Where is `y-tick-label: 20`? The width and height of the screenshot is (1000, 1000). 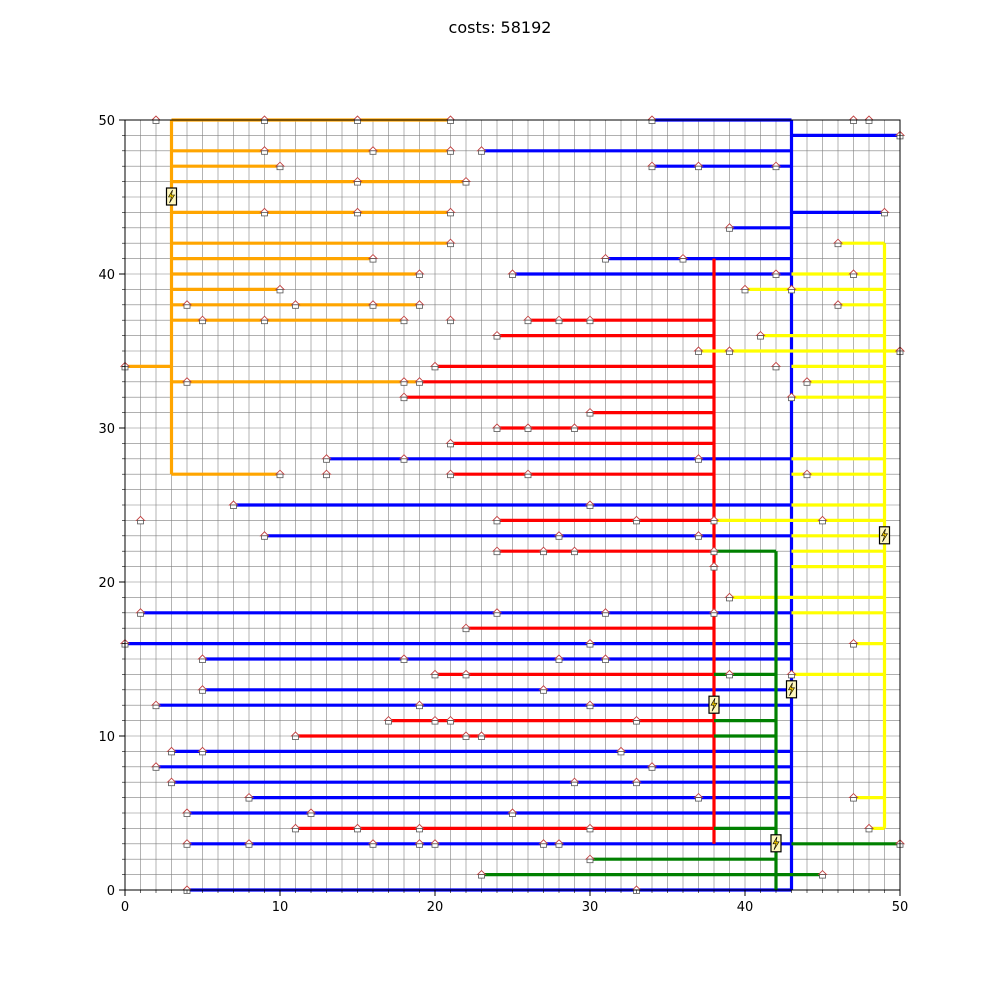 y-tick-label: 20 is located at coordinates (106, 583).